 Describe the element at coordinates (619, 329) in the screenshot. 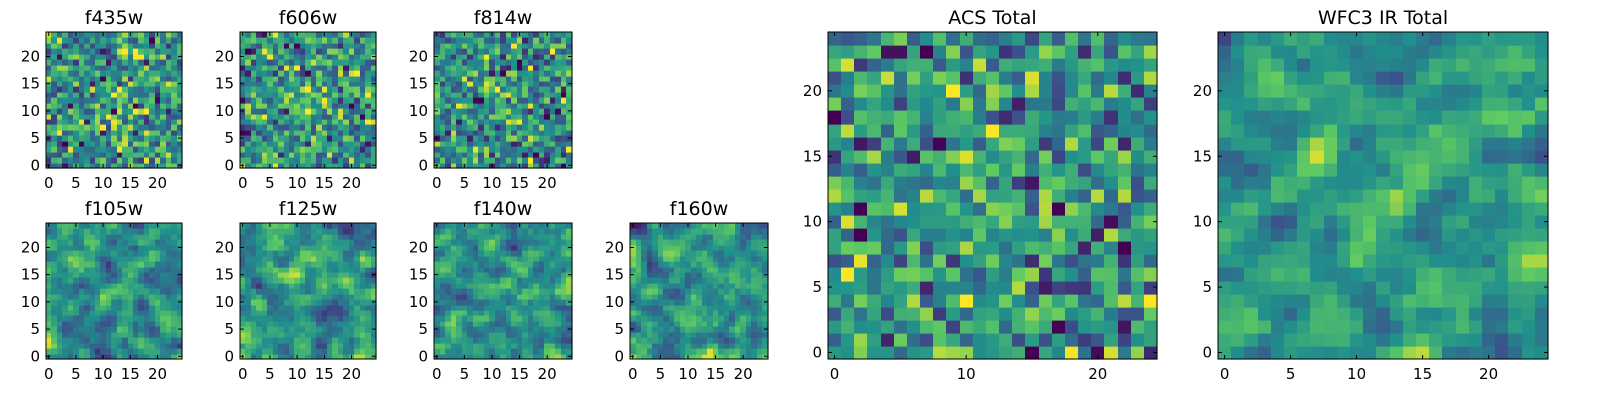

I see `y-tick-label: 5` at that location.